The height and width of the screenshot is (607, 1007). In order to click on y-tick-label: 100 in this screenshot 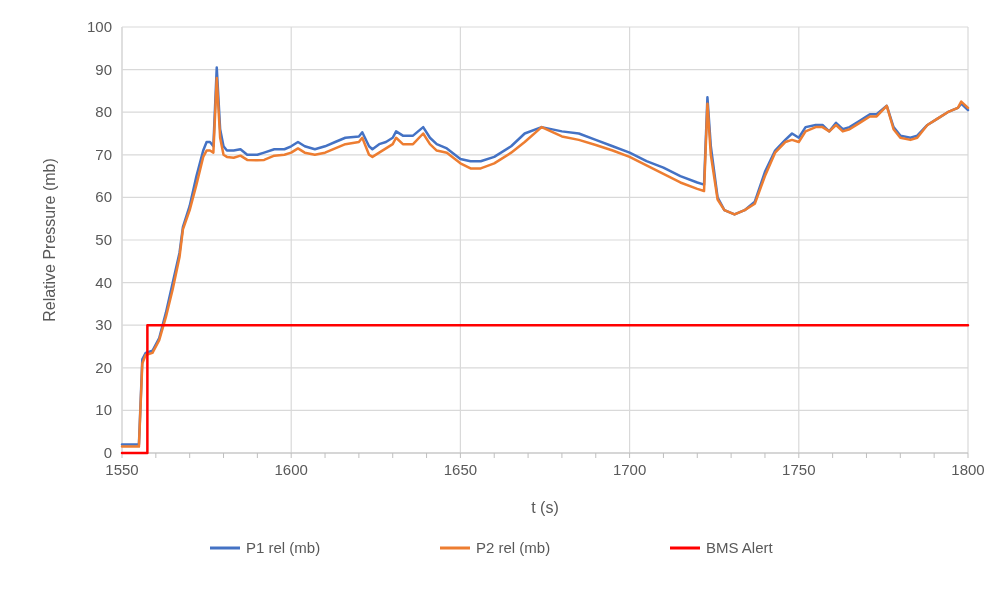, I will do `click(99, 26)`.